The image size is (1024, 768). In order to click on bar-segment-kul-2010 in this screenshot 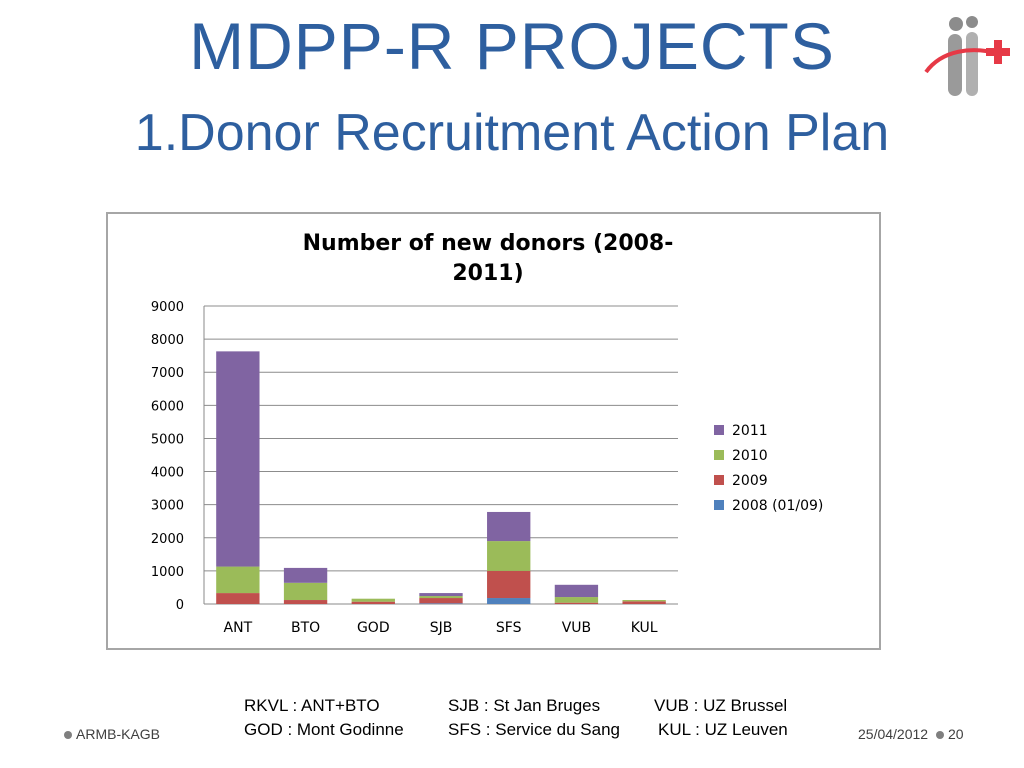, I will do `click(644, 601)`.